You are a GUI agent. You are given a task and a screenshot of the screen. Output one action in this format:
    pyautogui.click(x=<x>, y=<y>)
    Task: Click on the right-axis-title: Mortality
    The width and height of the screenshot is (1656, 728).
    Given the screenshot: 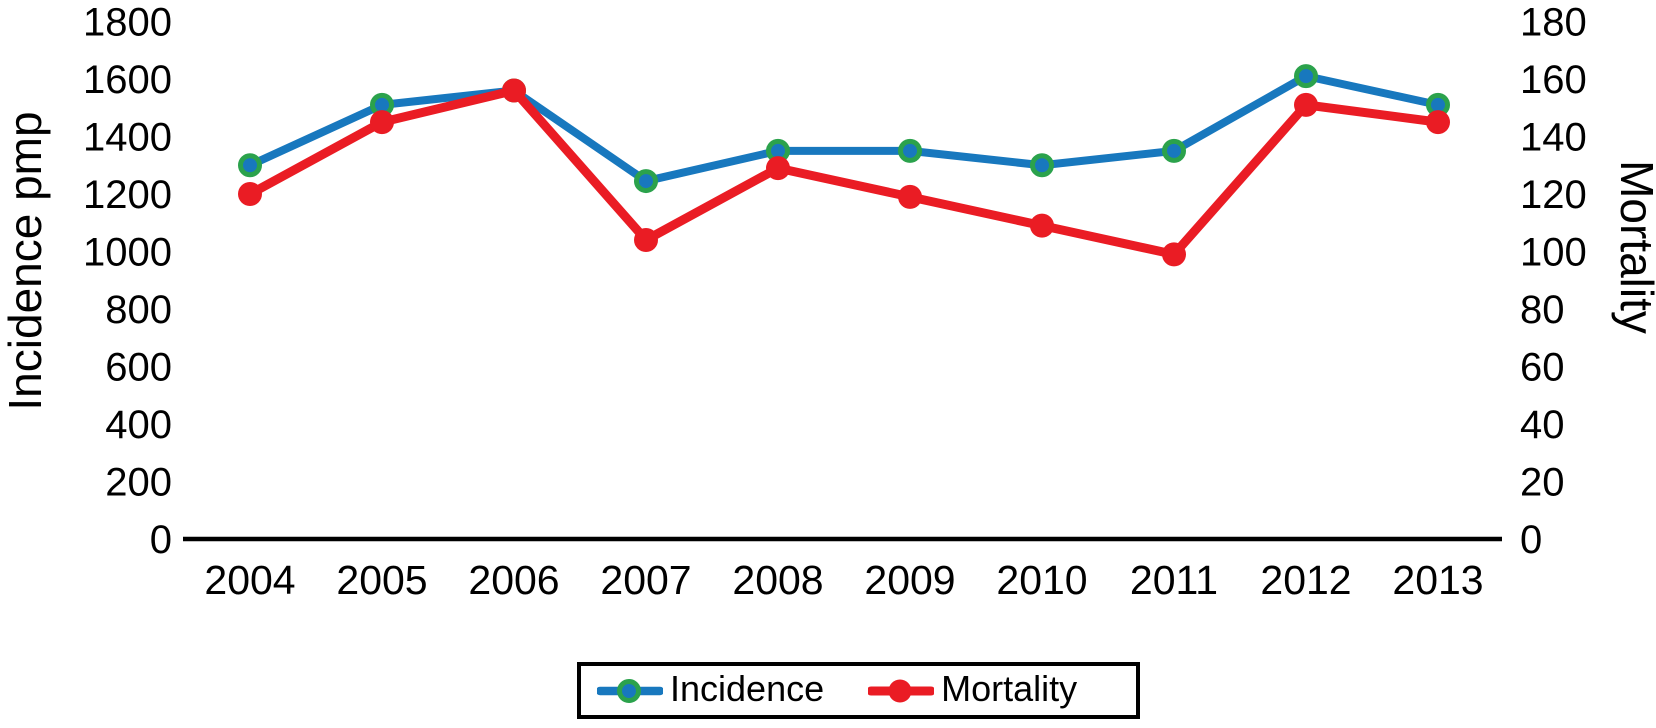 What is the action you would take?
    pyautogui.click(x=1633, y=247)
    